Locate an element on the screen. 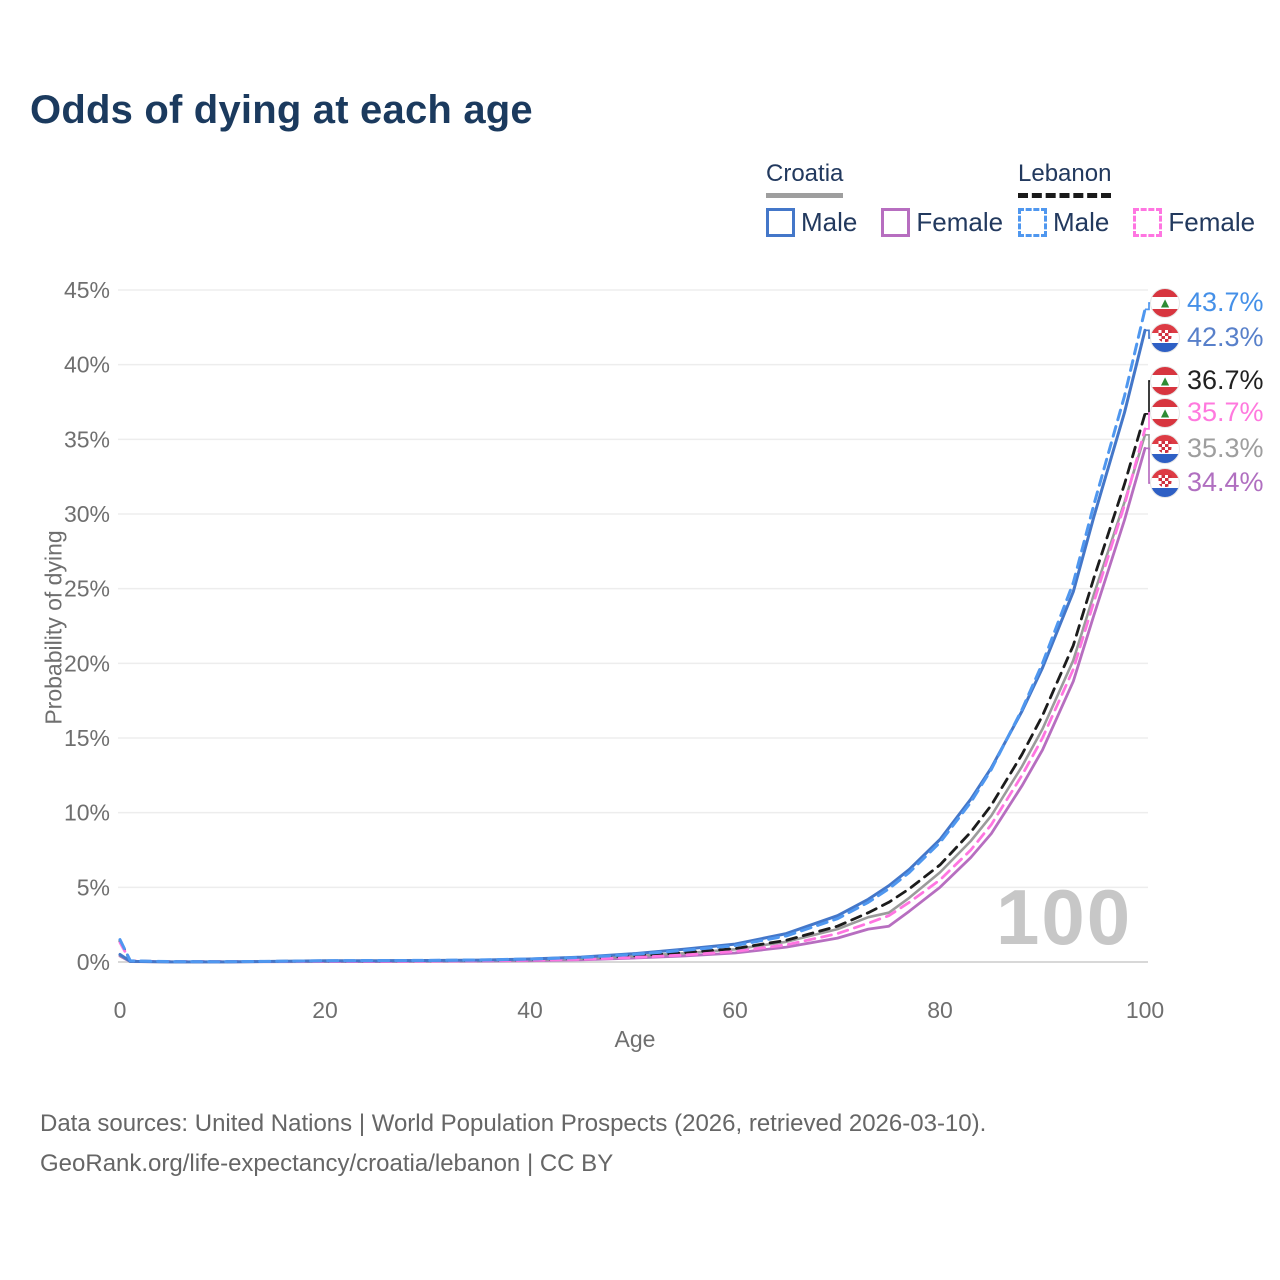 Image resolution: width=1280 pixels, height=1280 pixels. svg-text: 10% is located at coordinates (87, 813).